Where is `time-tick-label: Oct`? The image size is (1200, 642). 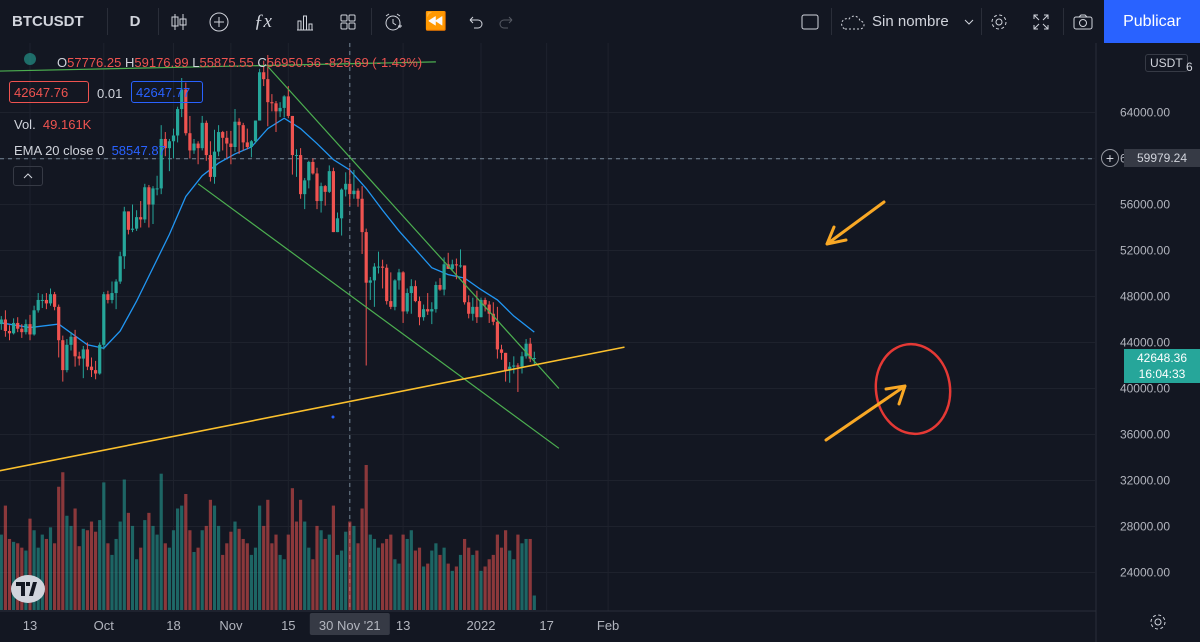 time-tick-label: Oct is located at coordinates (104, 625).